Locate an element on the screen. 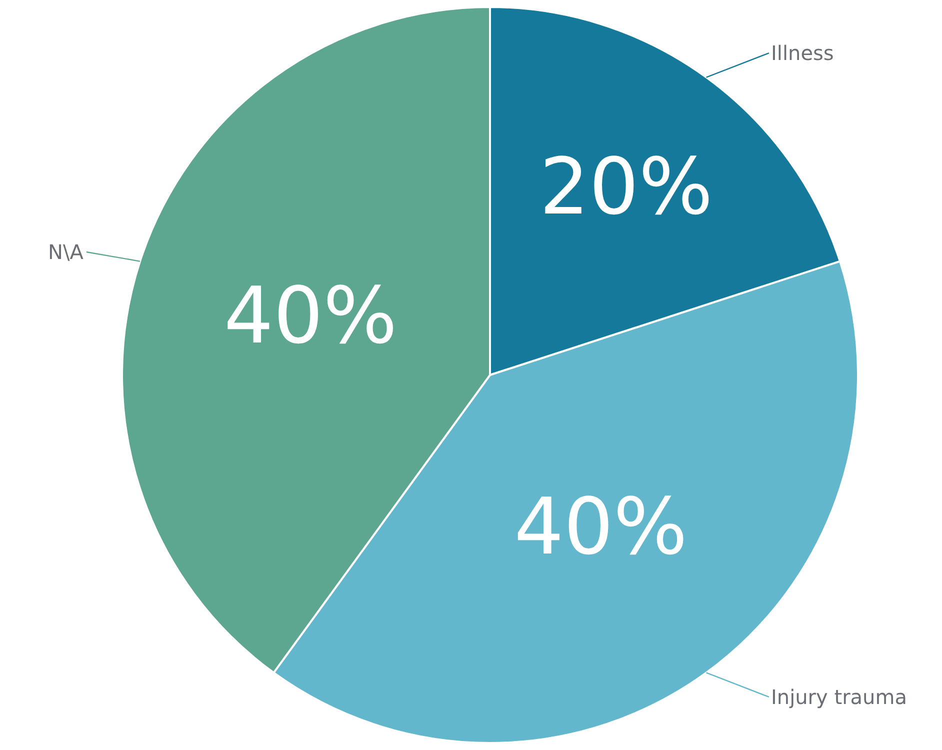  slice-label: Illness is located at coordinates (802, 53).